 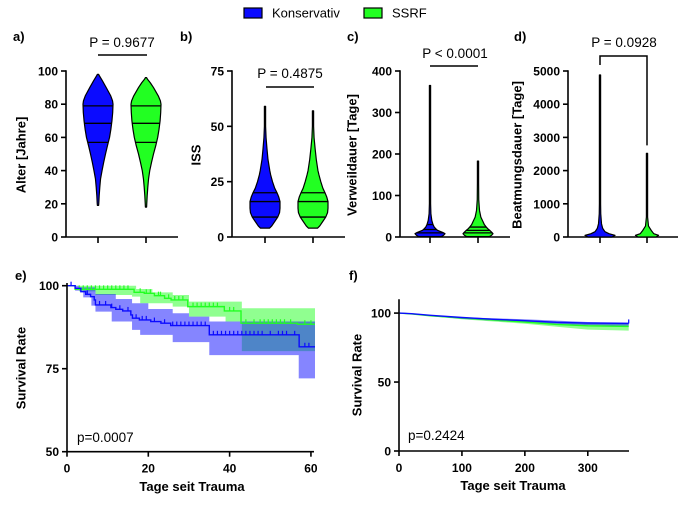 I want to click on y-axis-title: Verweildauer [Tage], so click(x=351, y=155).